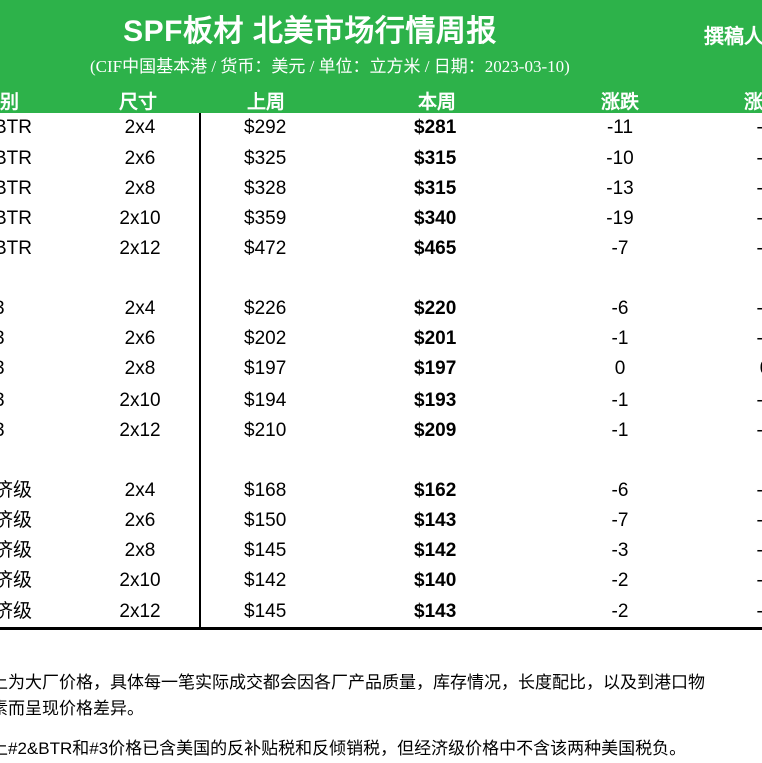 The height and width of the screenshot is (763, 762). Describe the element at coordinates (265, 158) in the screenshot. I see `last-week-price: $325` at that location.